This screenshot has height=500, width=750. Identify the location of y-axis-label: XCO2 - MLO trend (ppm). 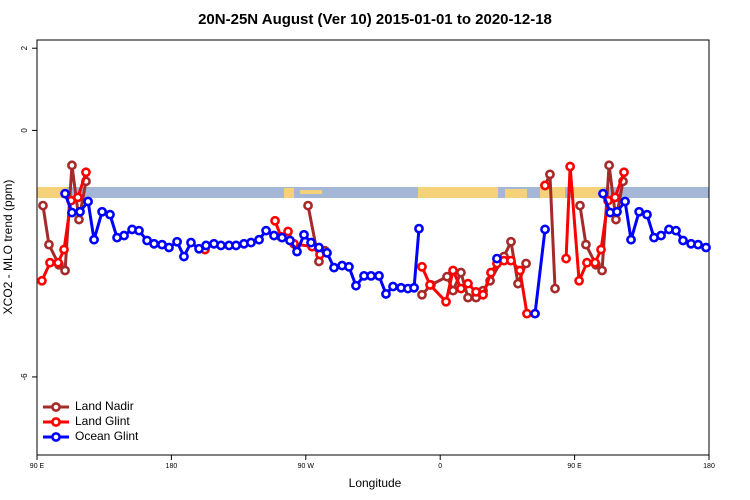
(8, 247).